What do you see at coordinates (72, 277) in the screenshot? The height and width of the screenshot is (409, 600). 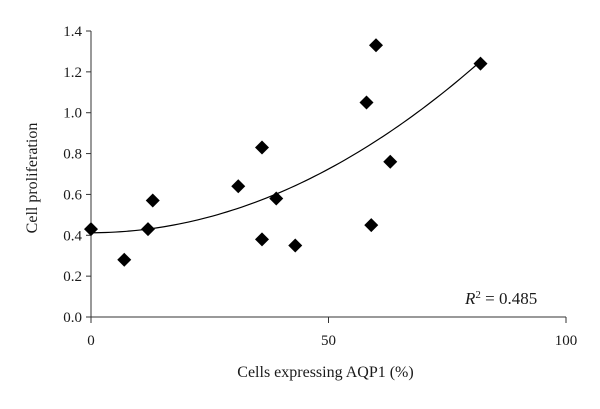 I see `y-tick-label: 0.2` at bounding box center [72, 277].